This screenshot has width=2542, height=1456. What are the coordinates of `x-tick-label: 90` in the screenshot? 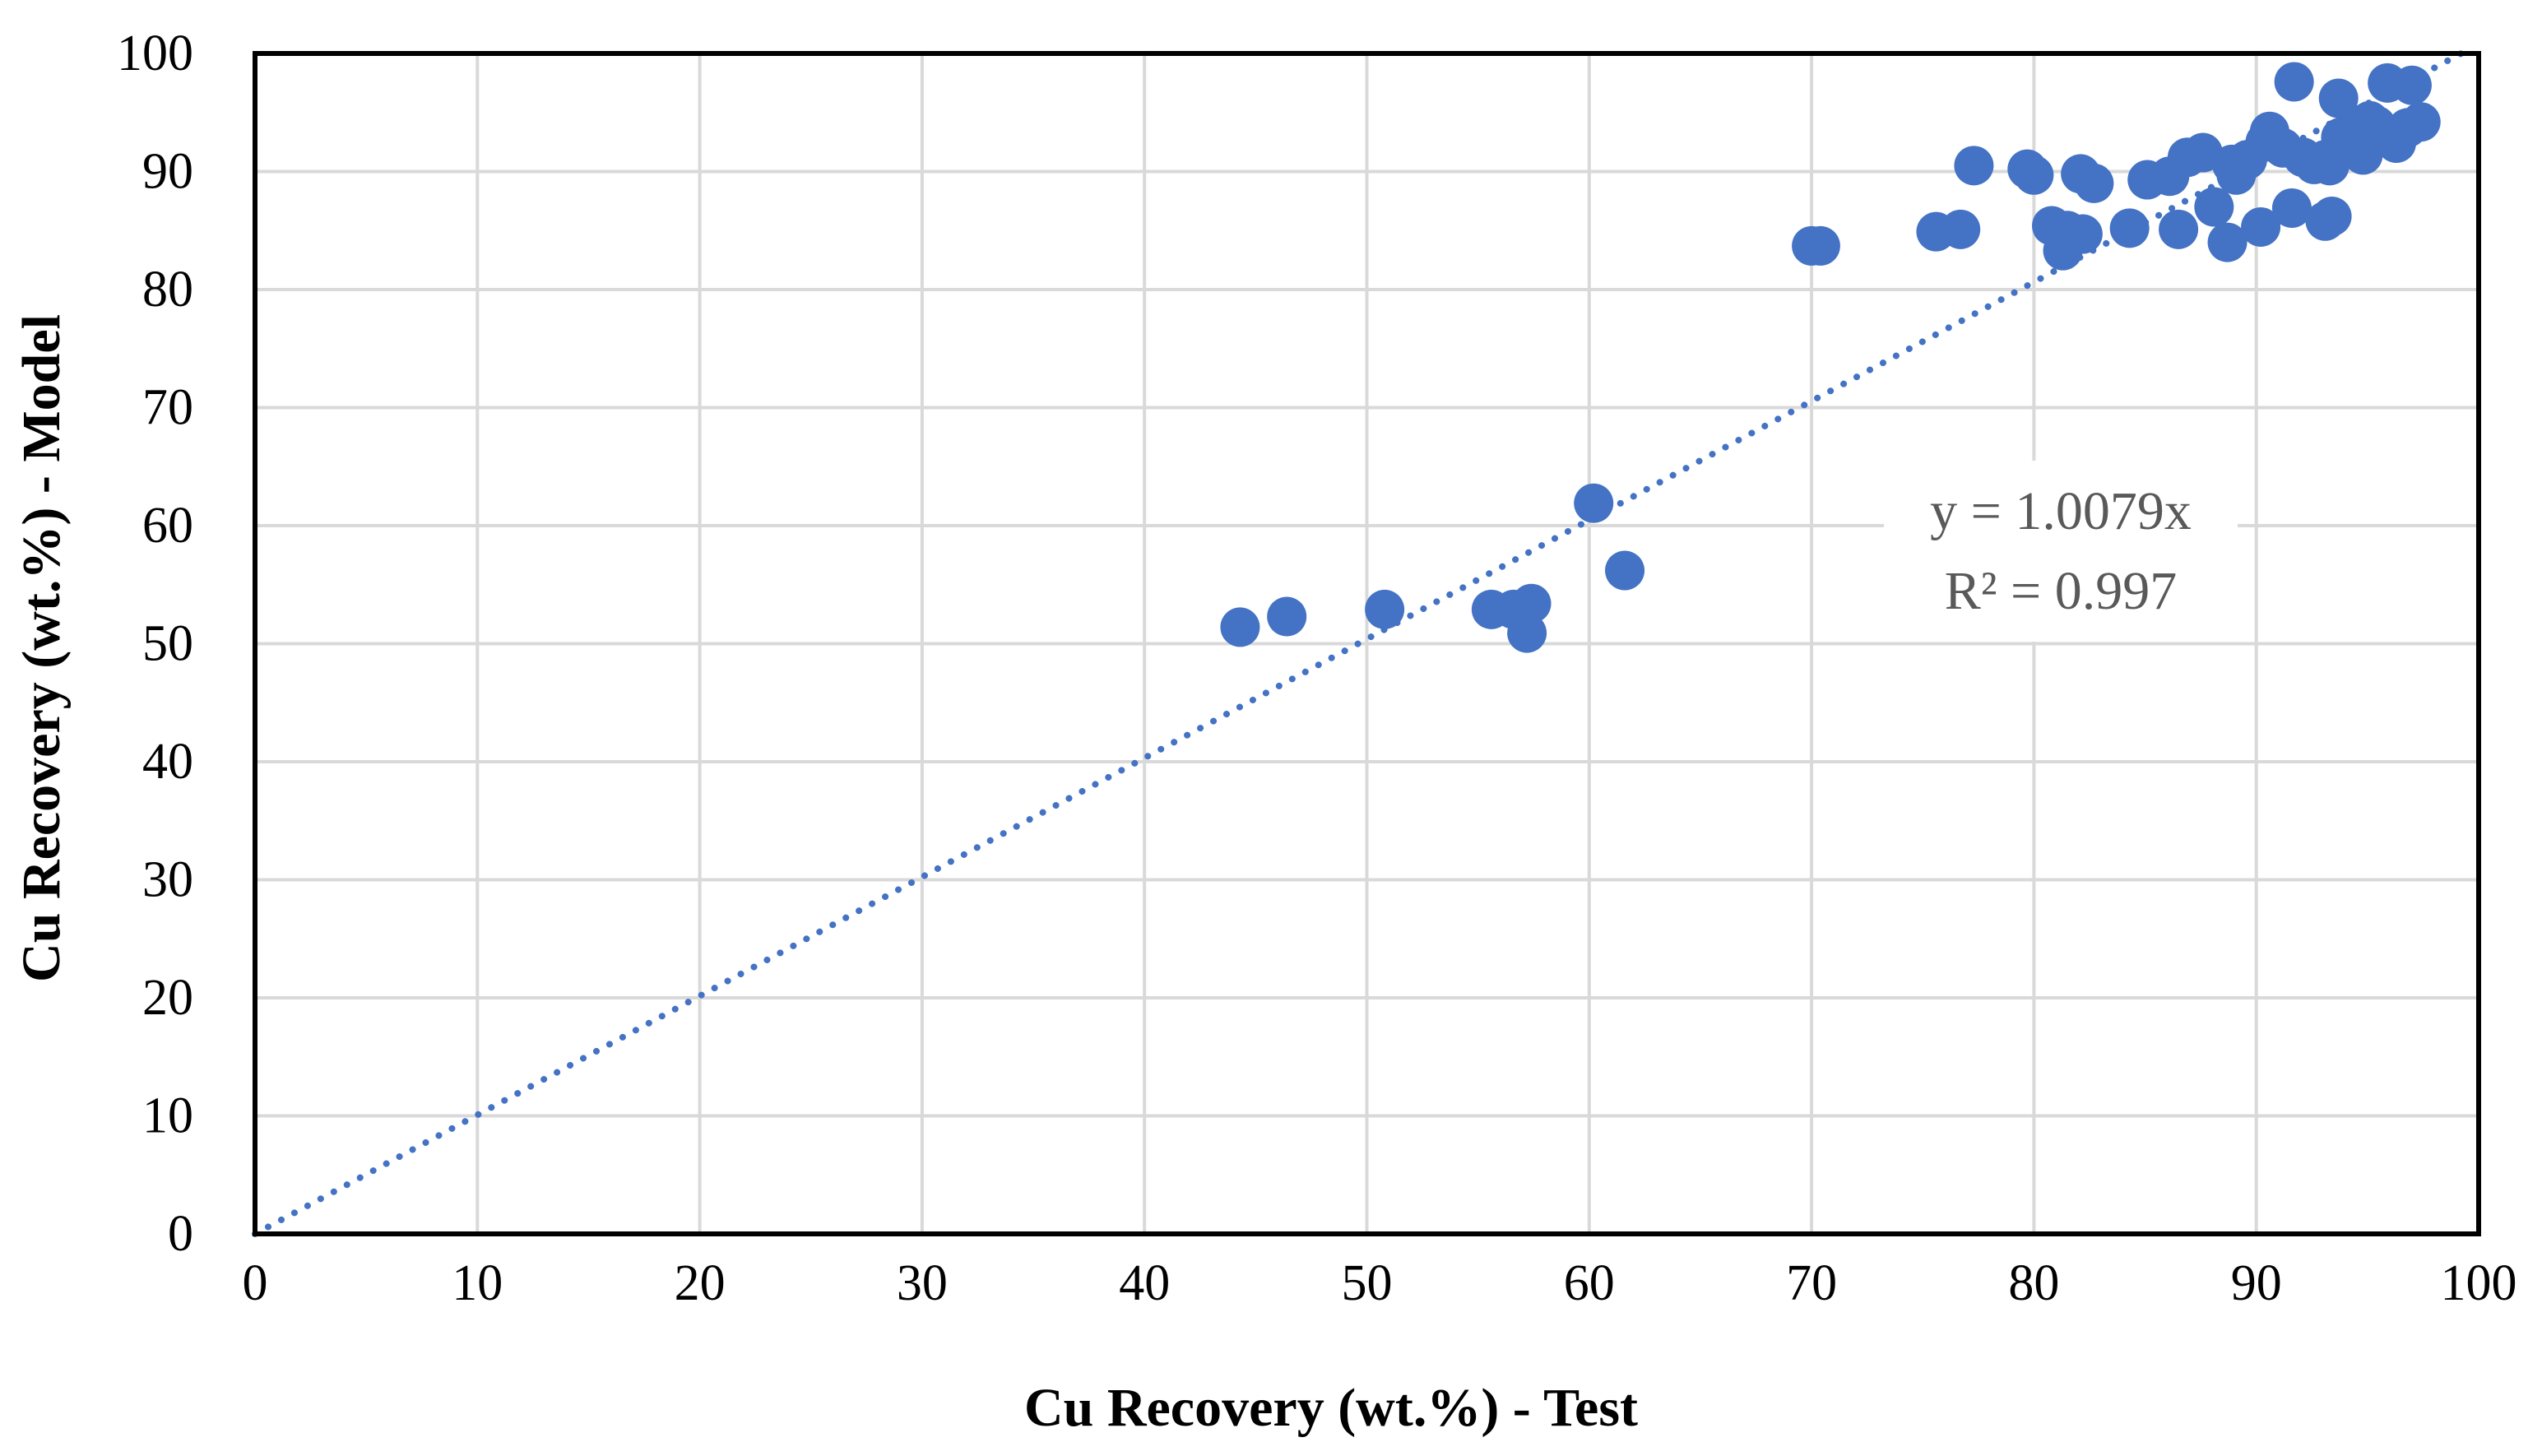 It's located at (2256, 1283).